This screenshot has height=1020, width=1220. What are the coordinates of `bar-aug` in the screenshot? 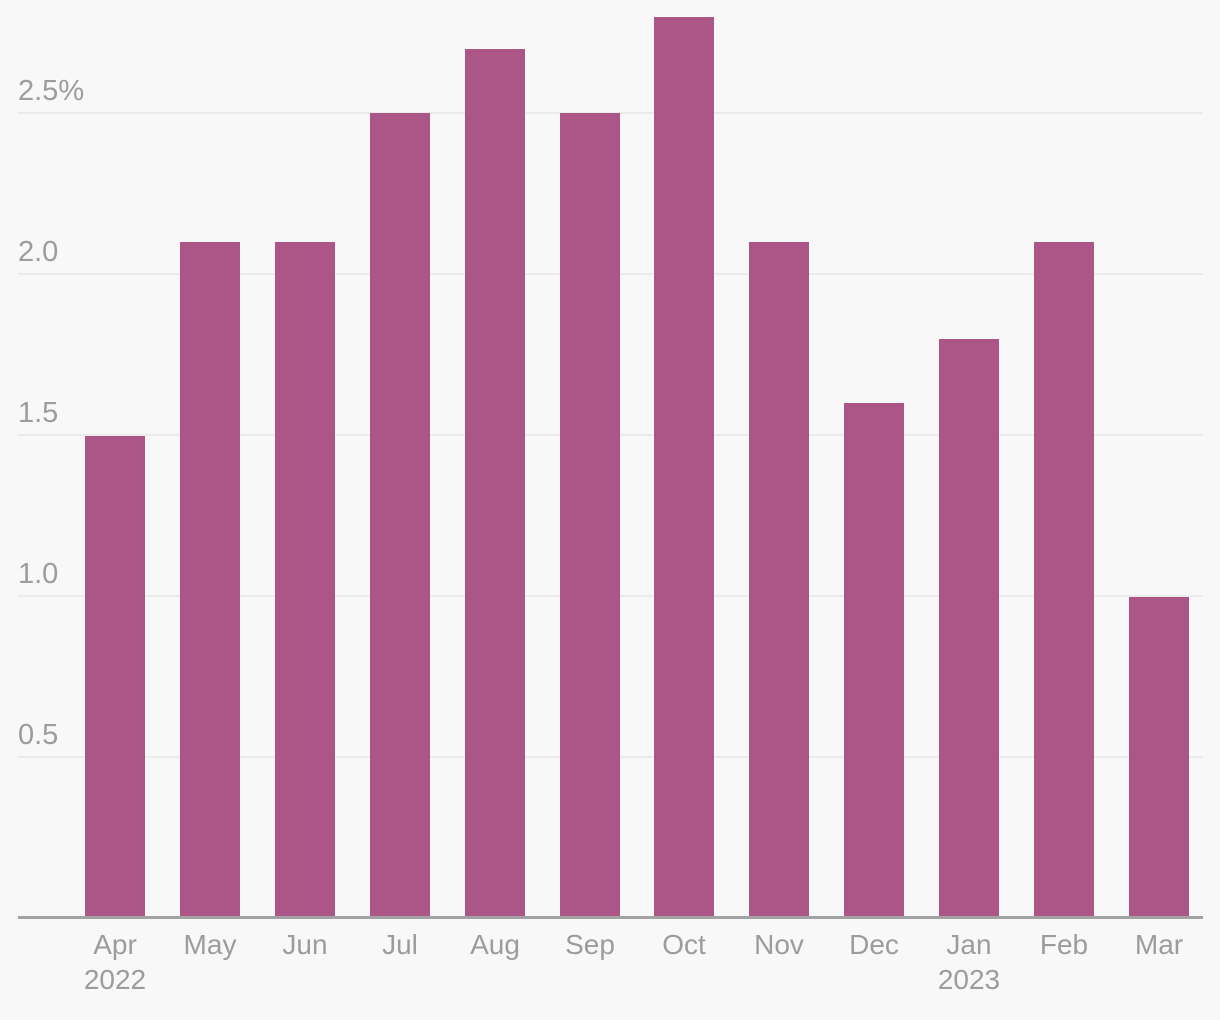 It's located at (495, 484).